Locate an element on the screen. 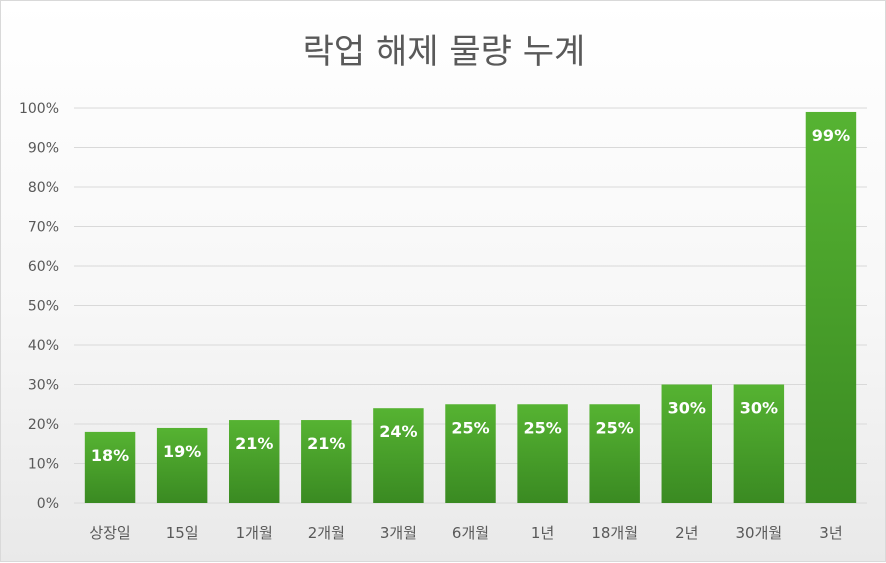  x-category-label: 30개월 is located at coordinates (759, 533).